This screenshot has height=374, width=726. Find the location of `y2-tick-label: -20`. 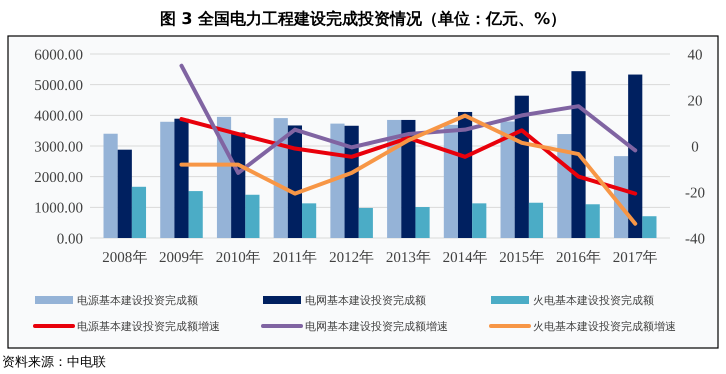

y2-tick-label: -20 is located at coordinates (695, 193).